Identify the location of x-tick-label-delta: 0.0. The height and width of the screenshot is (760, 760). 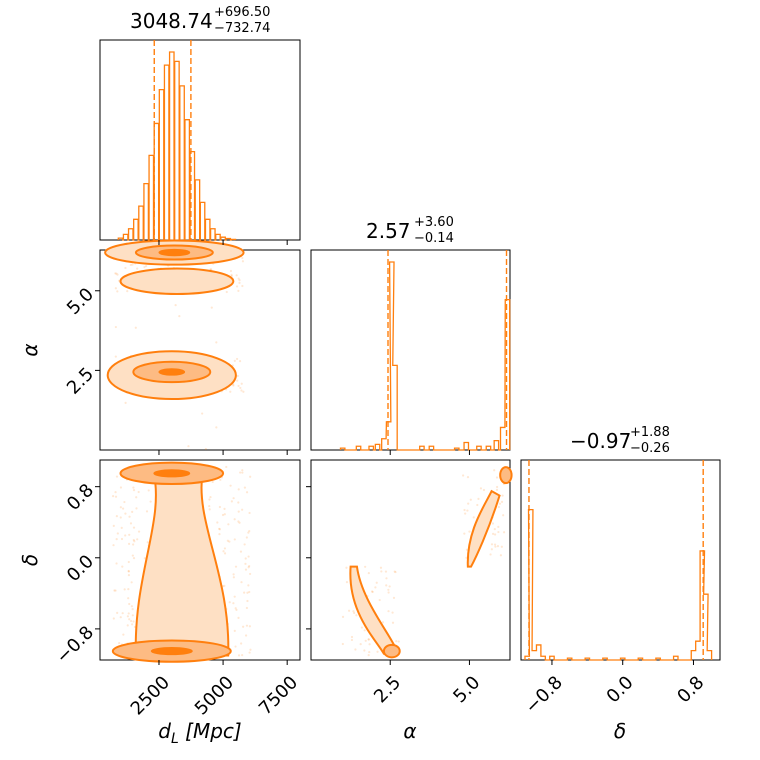
(620, 689).